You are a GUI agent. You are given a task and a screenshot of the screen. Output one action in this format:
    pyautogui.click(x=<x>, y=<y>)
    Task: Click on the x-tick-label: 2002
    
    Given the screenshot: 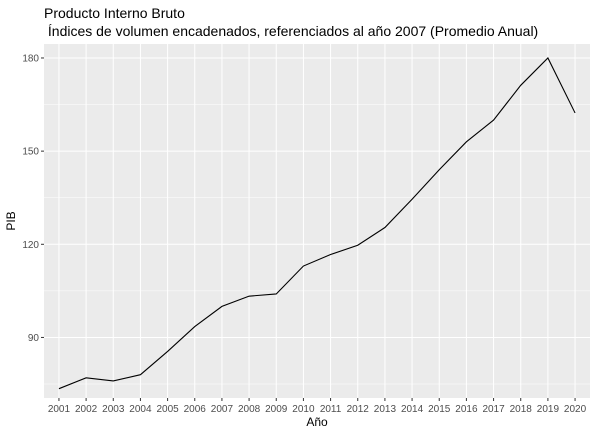 What is the action you would take?
    pyautogui.click(x=86, y=409)
    